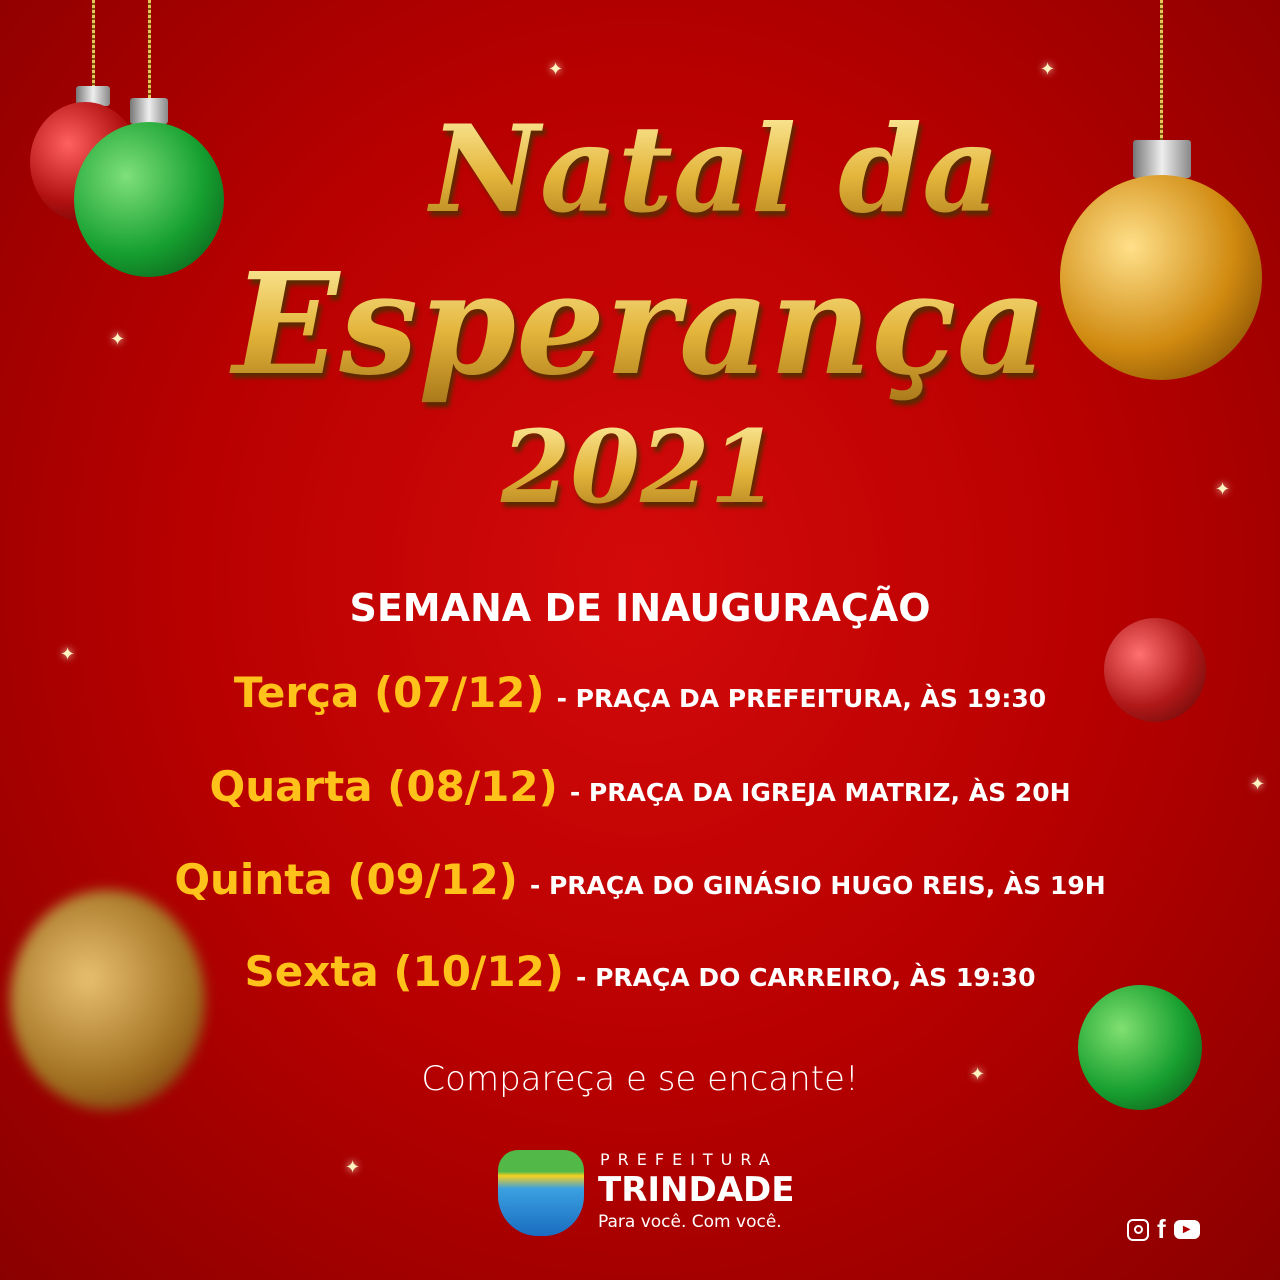 This screenshot has width=1280, height=1280. What do you see at coordinates (806, 977) in the screenshot?
I see `schedule-place: - PRAÇA DO CARREIRO, ÀS 19:30` at bounding box center [806, 977].